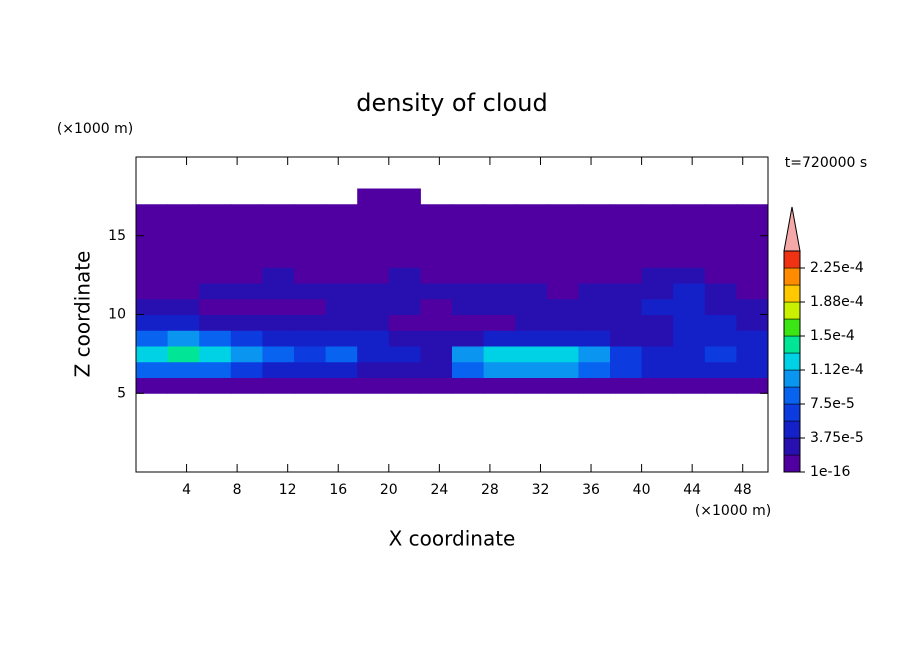  Describe the element at coordinates (743, 490) in the screenshot. I see `x-tick-label: 48` at that location.